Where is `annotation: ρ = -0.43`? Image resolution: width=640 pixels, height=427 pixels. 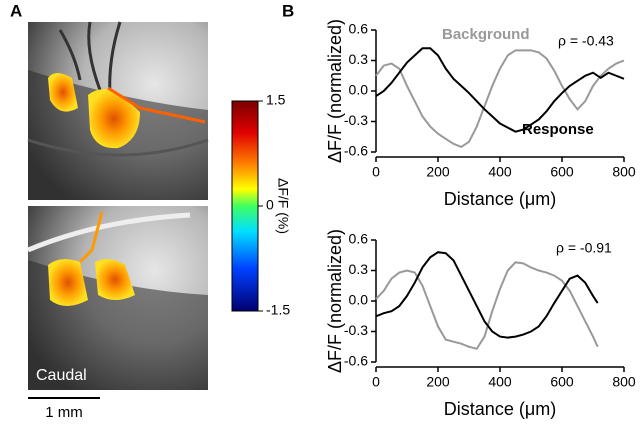
annotation: ρ = -0.43 is located at coordinates (586, 41).